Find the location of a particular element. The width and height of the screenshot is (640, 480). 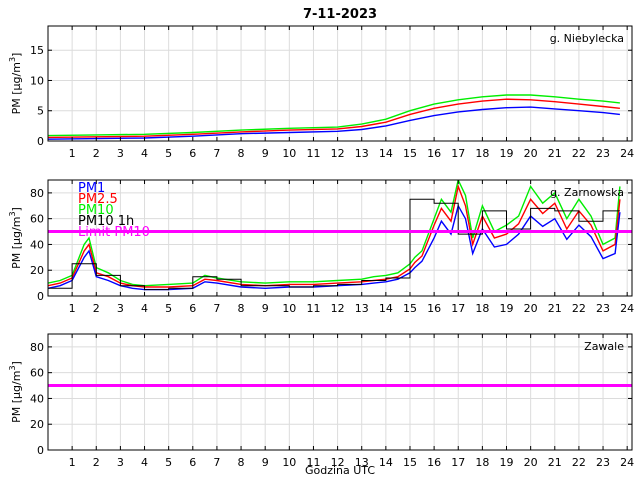

x-tick-label: 17 is located at coordinates (458, 462).